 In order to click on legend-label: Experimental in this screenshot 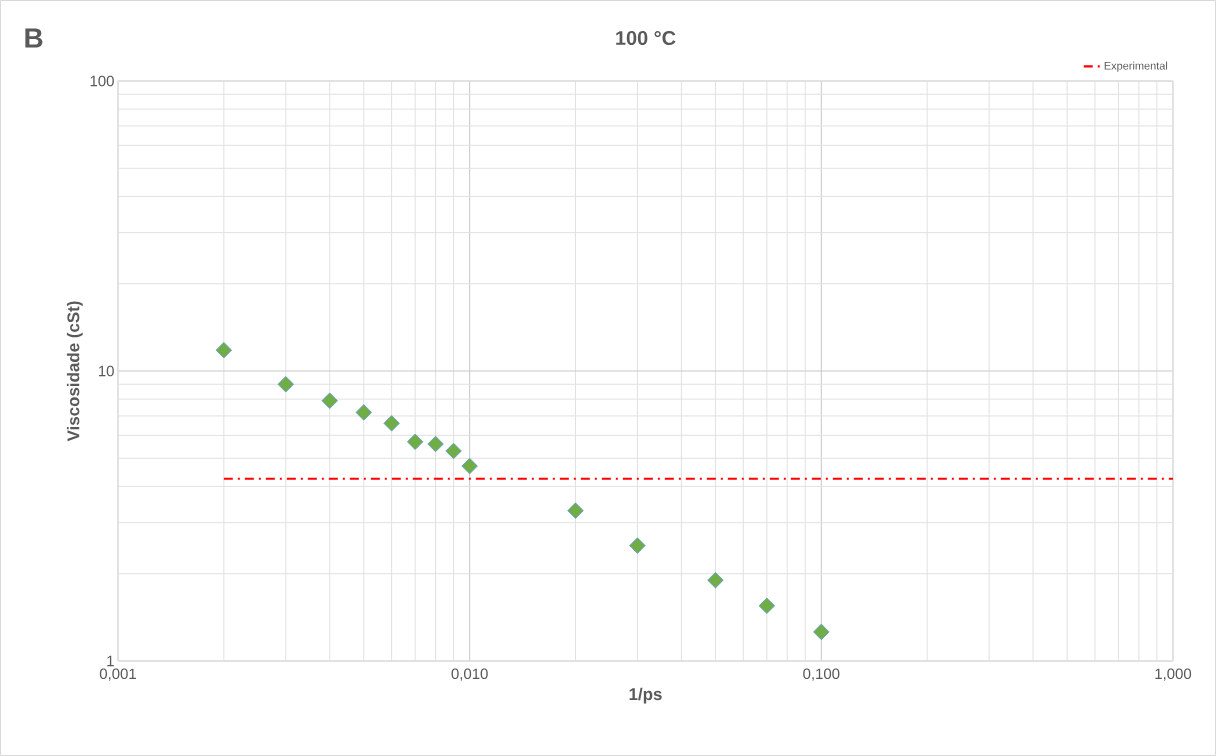, I will do `click(1136, 66)`.